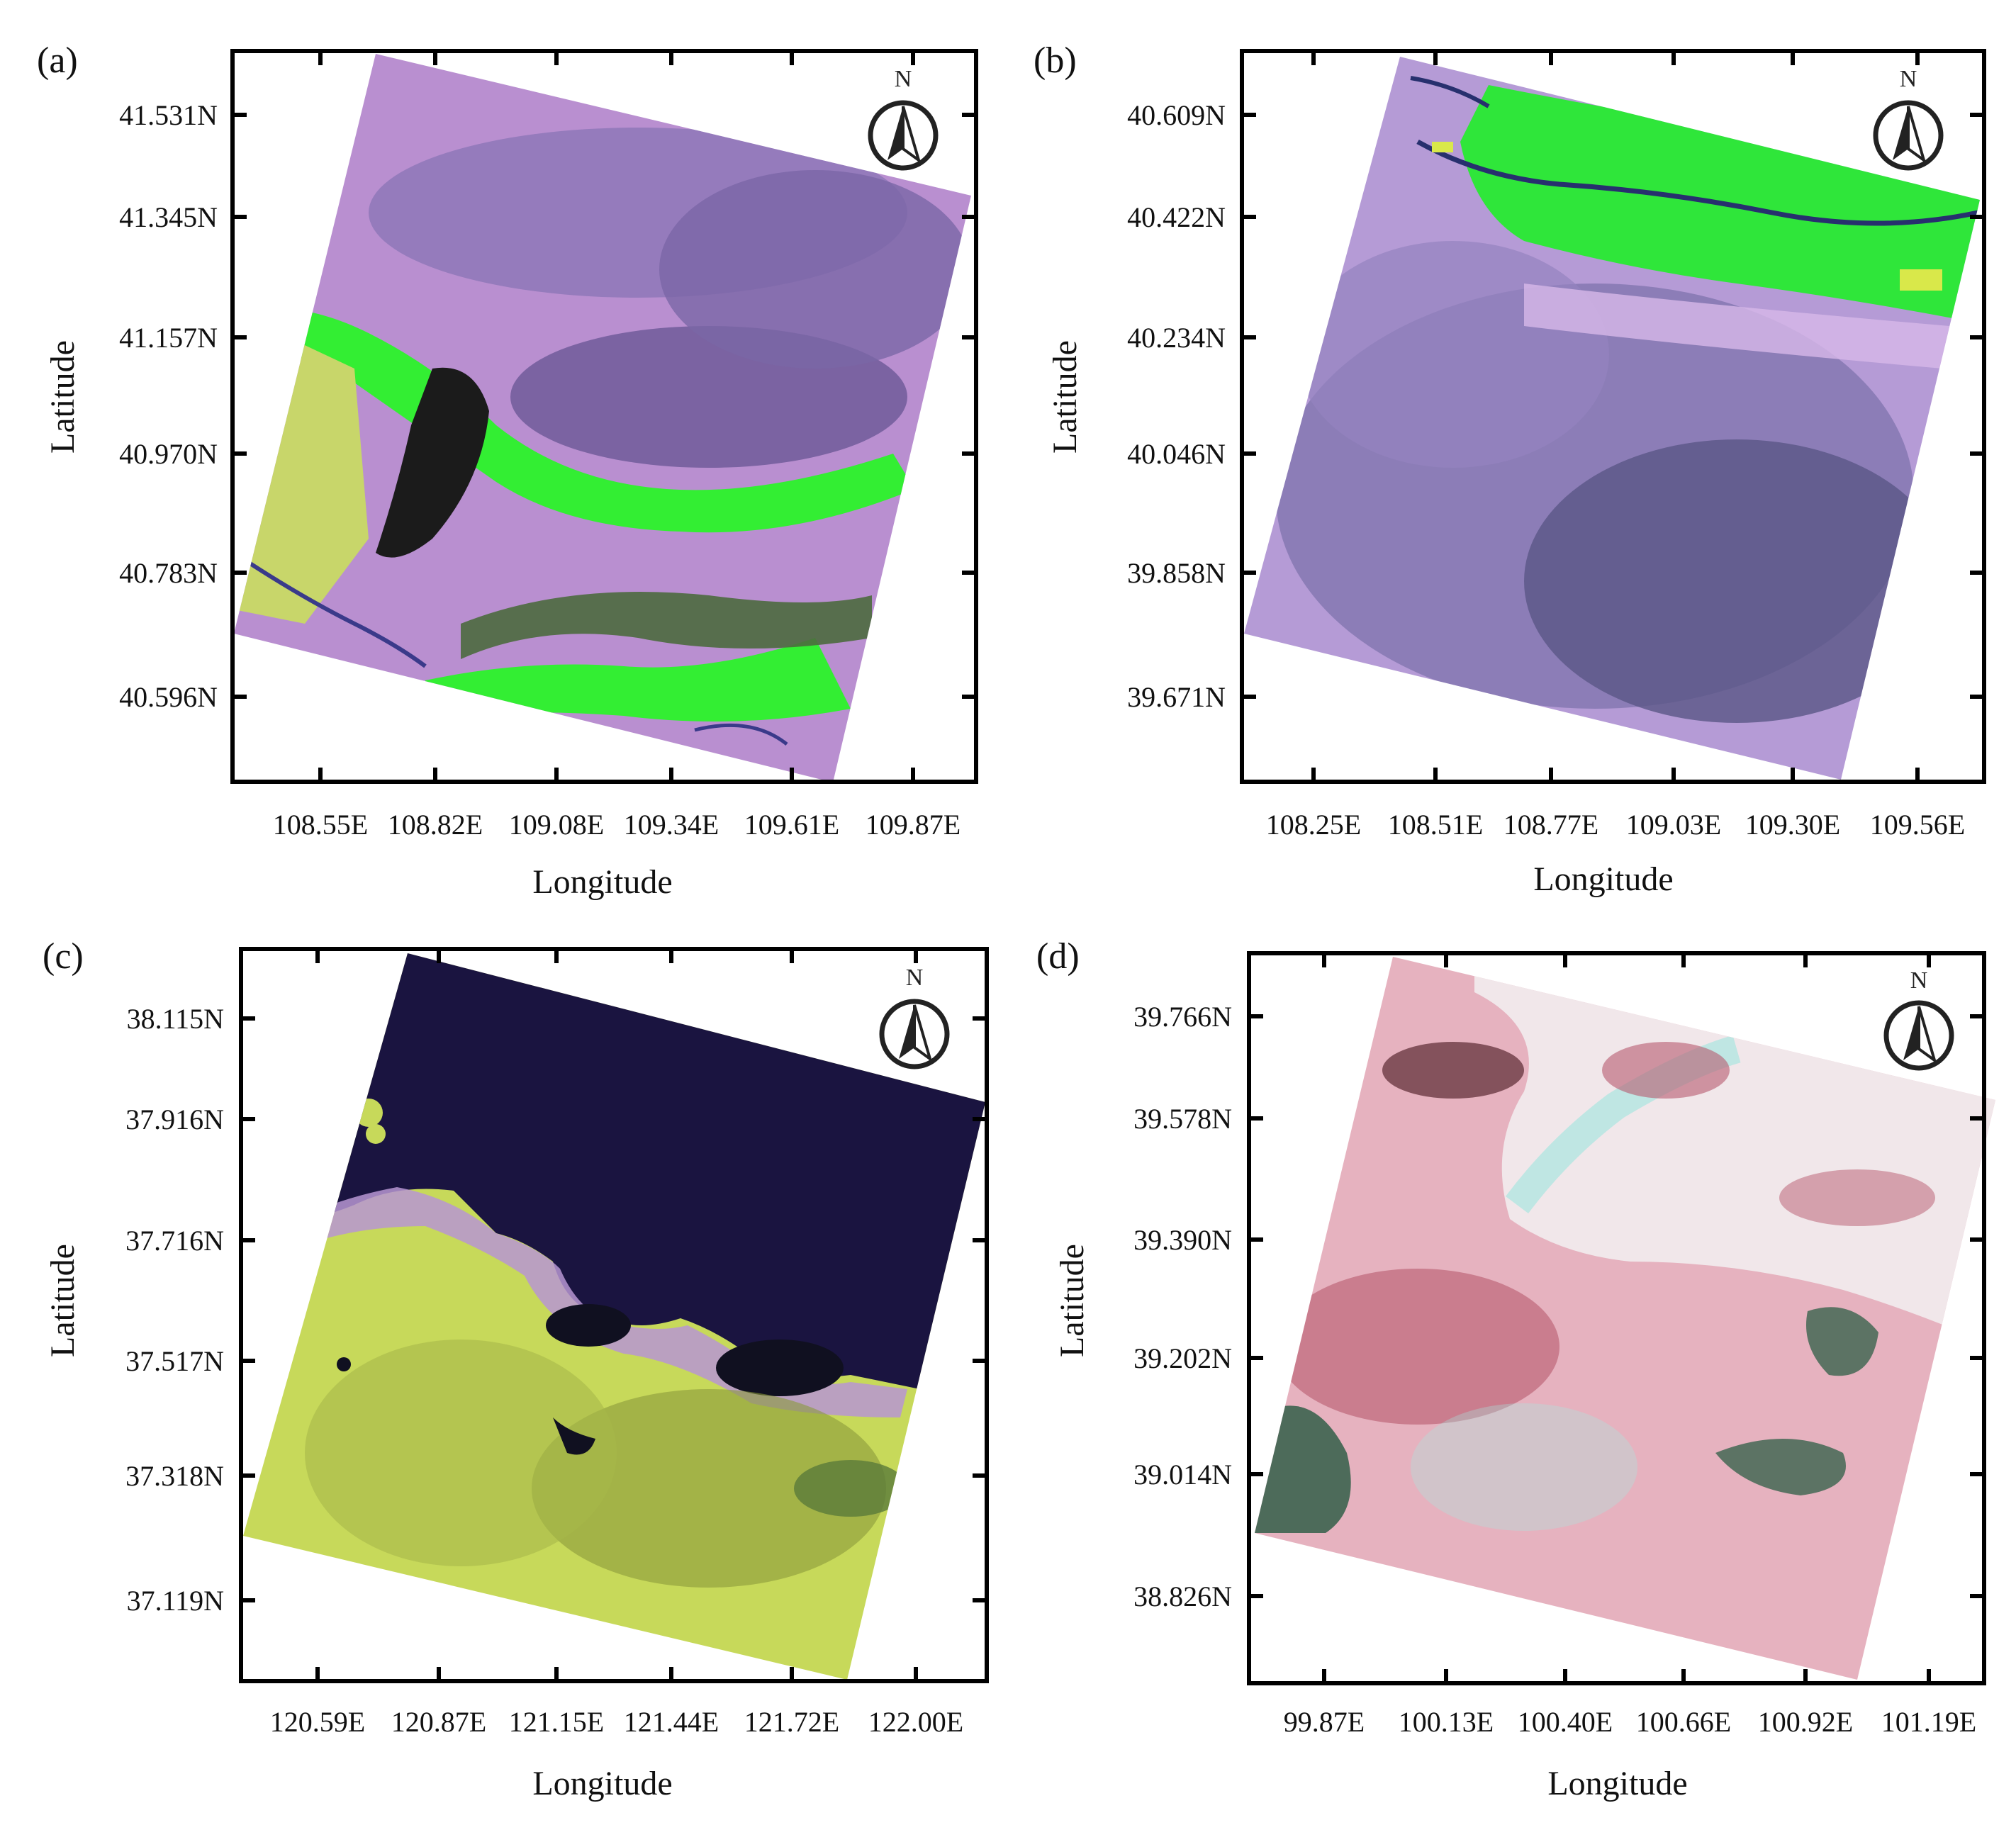 This screenshot has width=2016, height=1825. What do you see at coordinates (1565, 1722) in the screenshot?
I see `lon-tick-label: 100.40E` at bounding box center [1565, 1722].